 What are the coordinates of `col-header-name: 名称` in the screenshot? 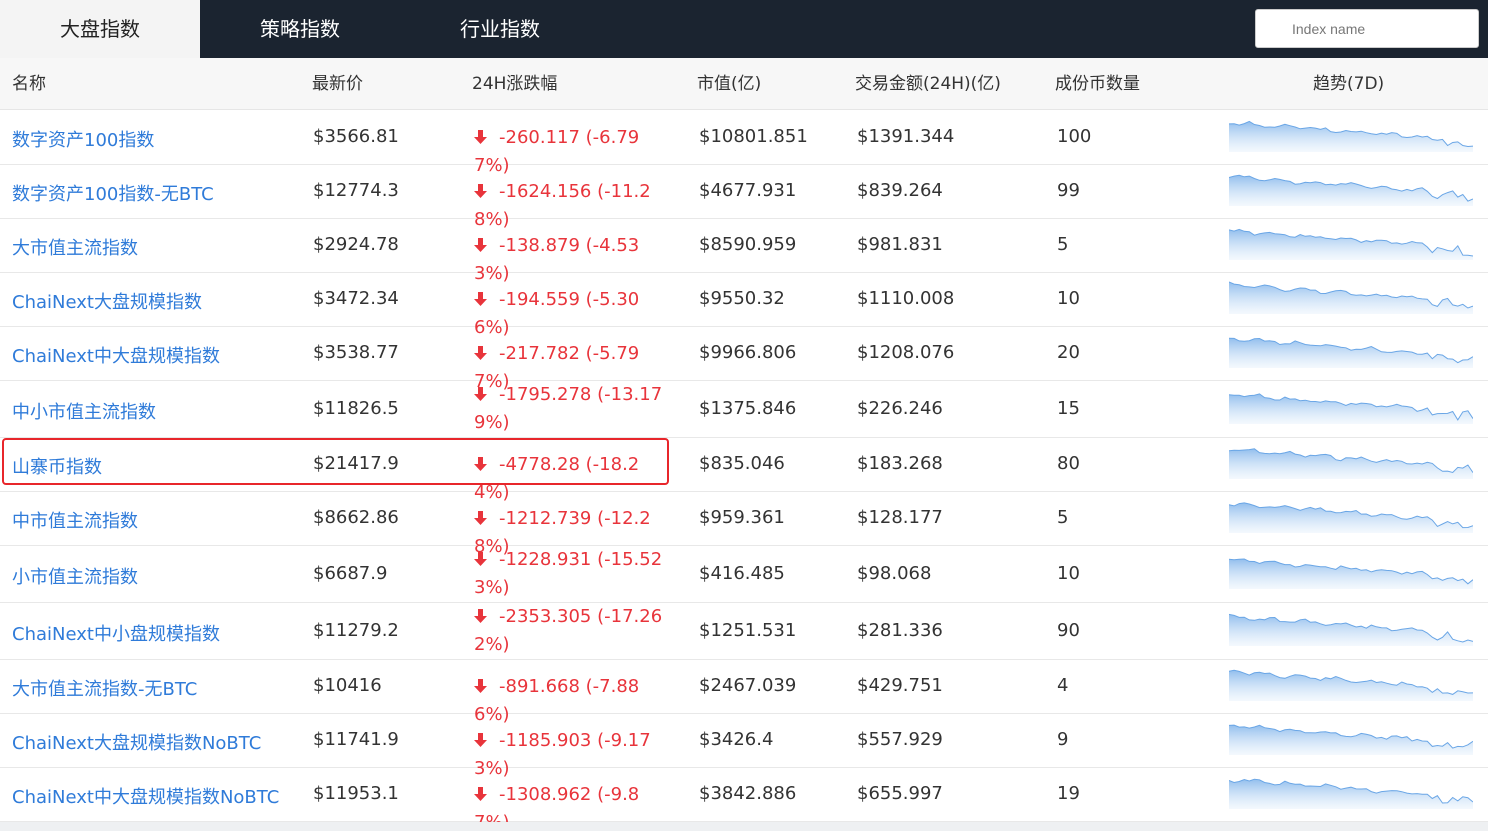 It's located at (29, 84).